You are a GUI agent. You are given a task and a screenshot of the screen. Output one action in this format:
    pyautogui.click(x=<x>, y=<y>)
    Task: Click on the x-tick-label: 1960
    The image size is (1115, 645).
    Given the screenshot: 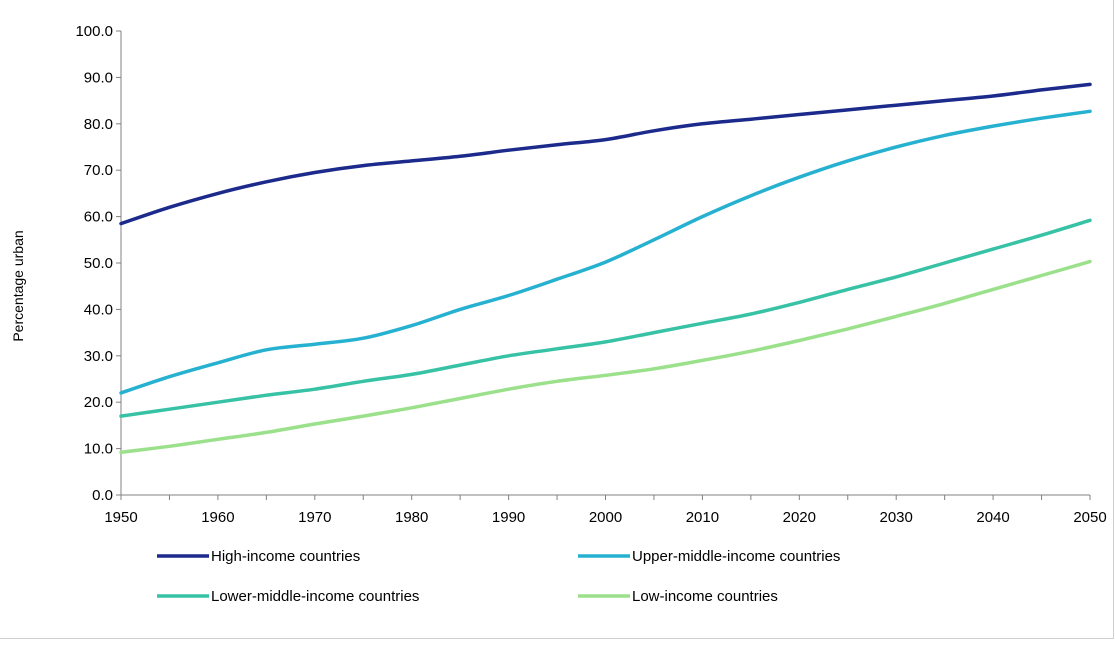 What is the action you would take?
    pyautogui.click(x=217, y=517)
    